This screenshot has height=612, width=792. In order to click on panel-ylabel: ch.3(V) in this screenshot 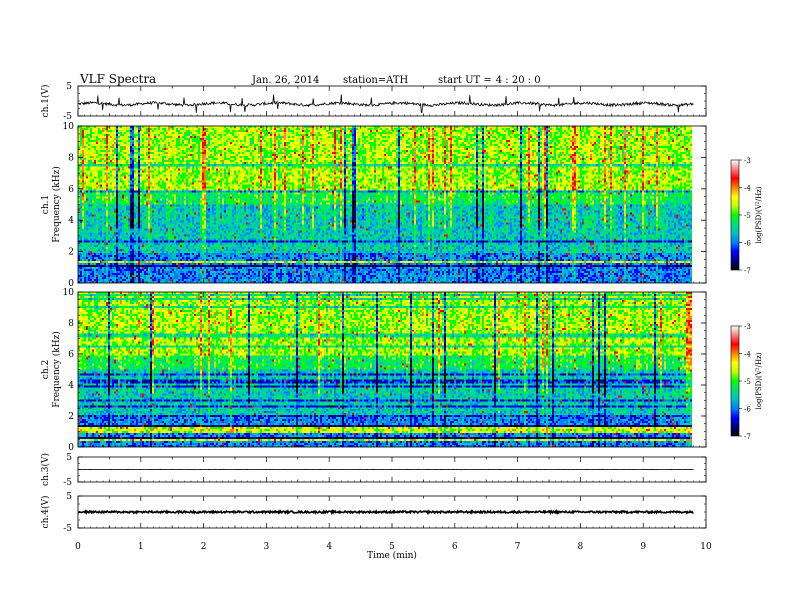, I will do `click(45, 469)`.